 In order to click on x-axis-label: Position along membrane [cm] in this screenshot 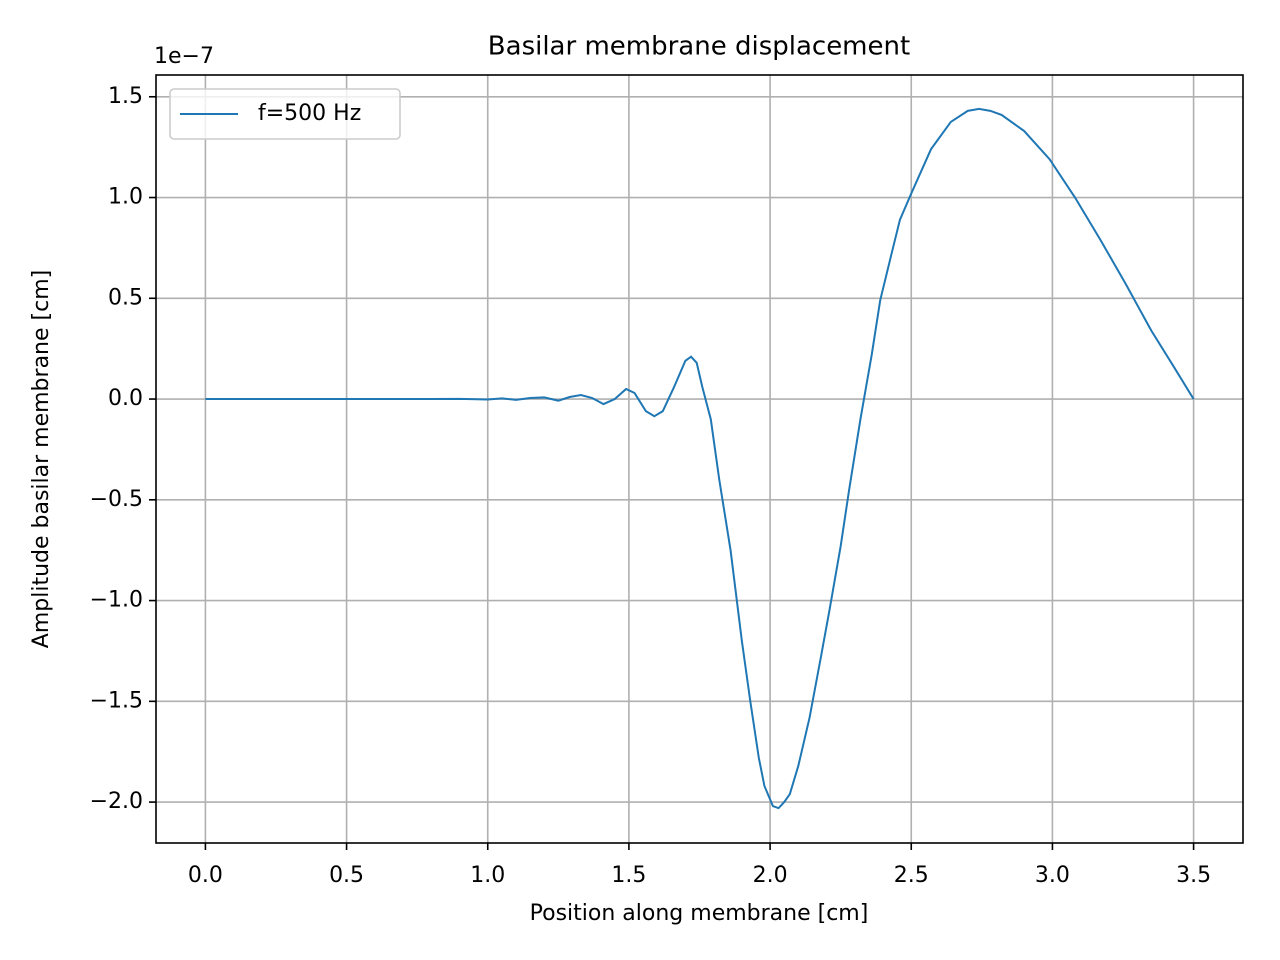, I will do `click(699, 913)`.